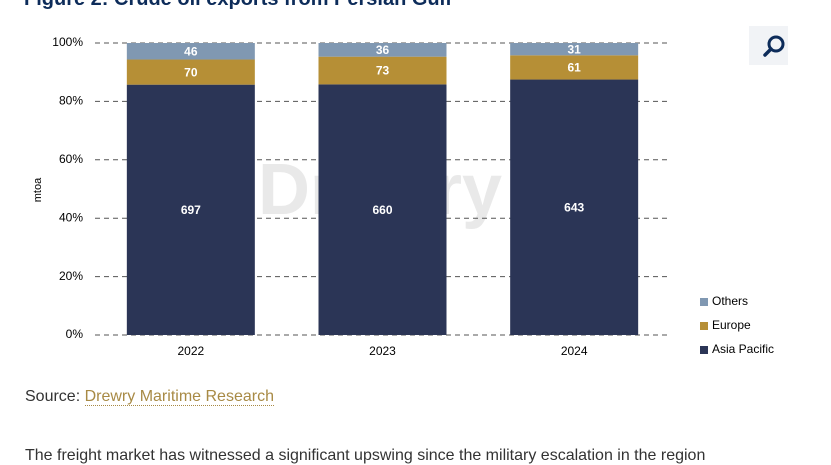  I want to click on data-label: 660, so click(382, 210).